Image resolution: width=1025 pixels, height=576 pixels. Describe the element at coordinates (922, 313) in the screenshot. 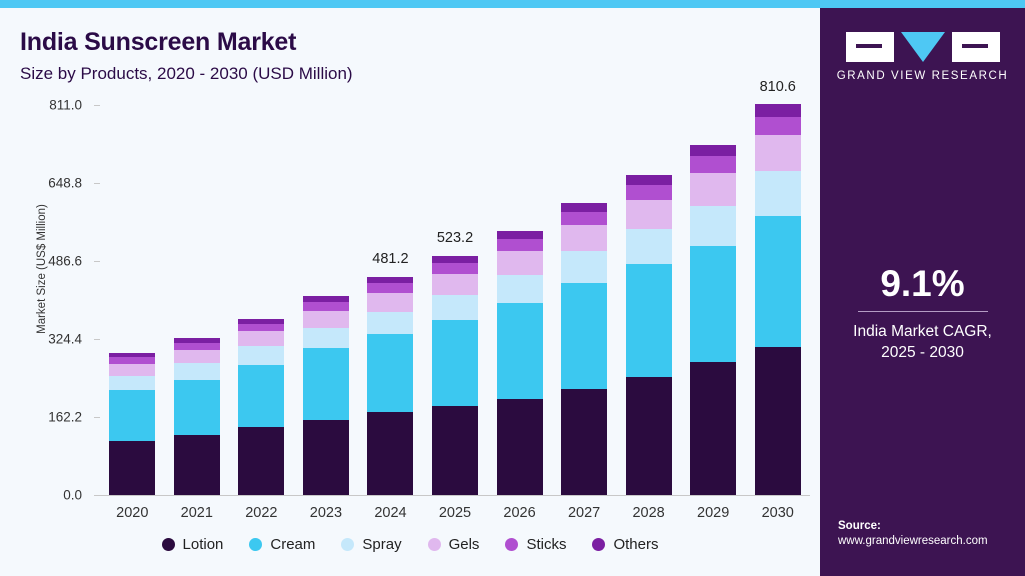

I see `cagr-block: 9.1% India Market CAGR, 2025 - 2030` at that location.